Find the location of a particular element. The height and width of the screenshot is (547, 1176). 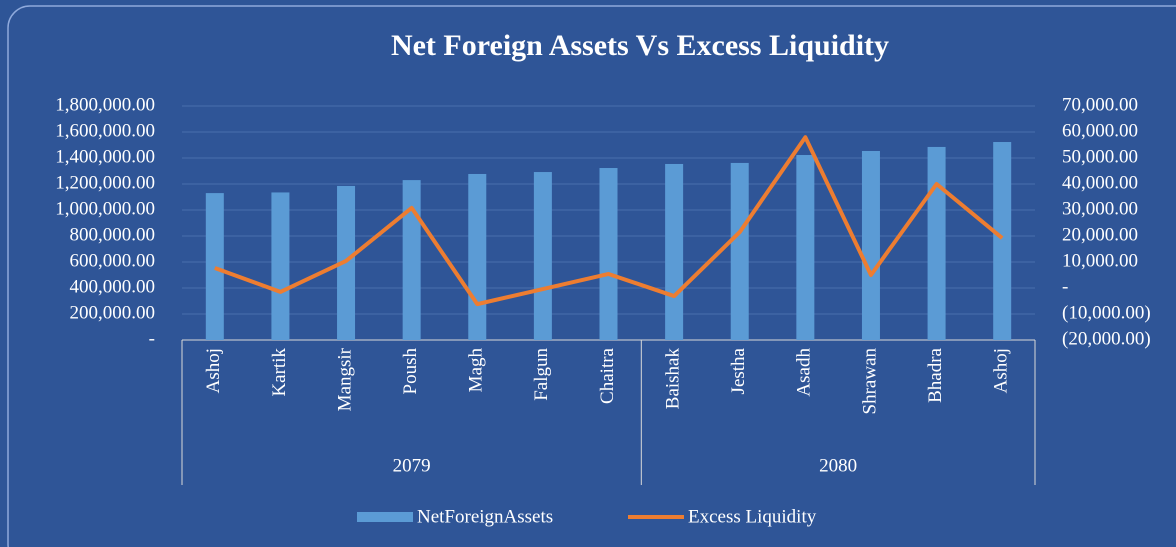

y2-tick-label: 20,000.00 is located at coordinates (1100, 234).